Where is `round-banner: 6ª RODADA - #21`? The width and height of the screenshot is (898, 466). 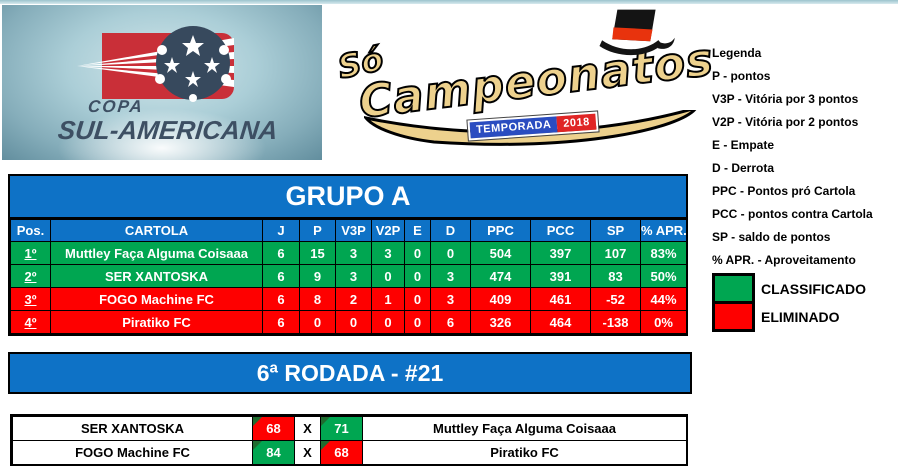 round-banner: 6ª RODADA - #21 is located at coordinates (350, 373).